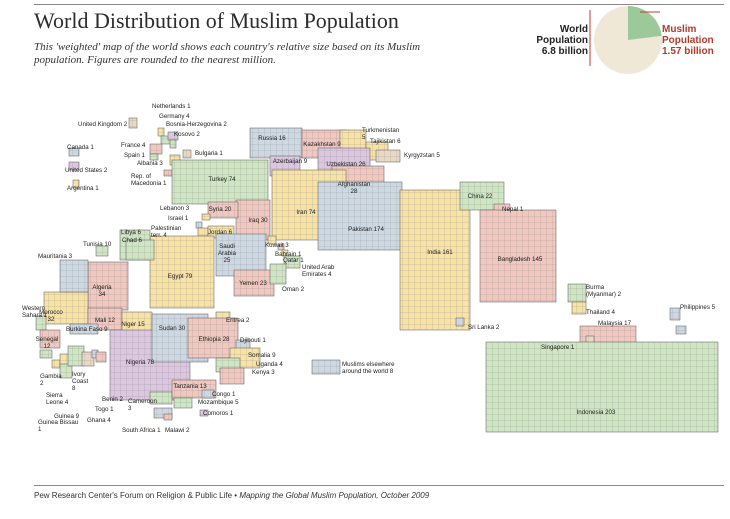 The width and height of the screenshot is (730, 519). I want to click on label-turkey-74: Turkey 74, so click(222, 179).